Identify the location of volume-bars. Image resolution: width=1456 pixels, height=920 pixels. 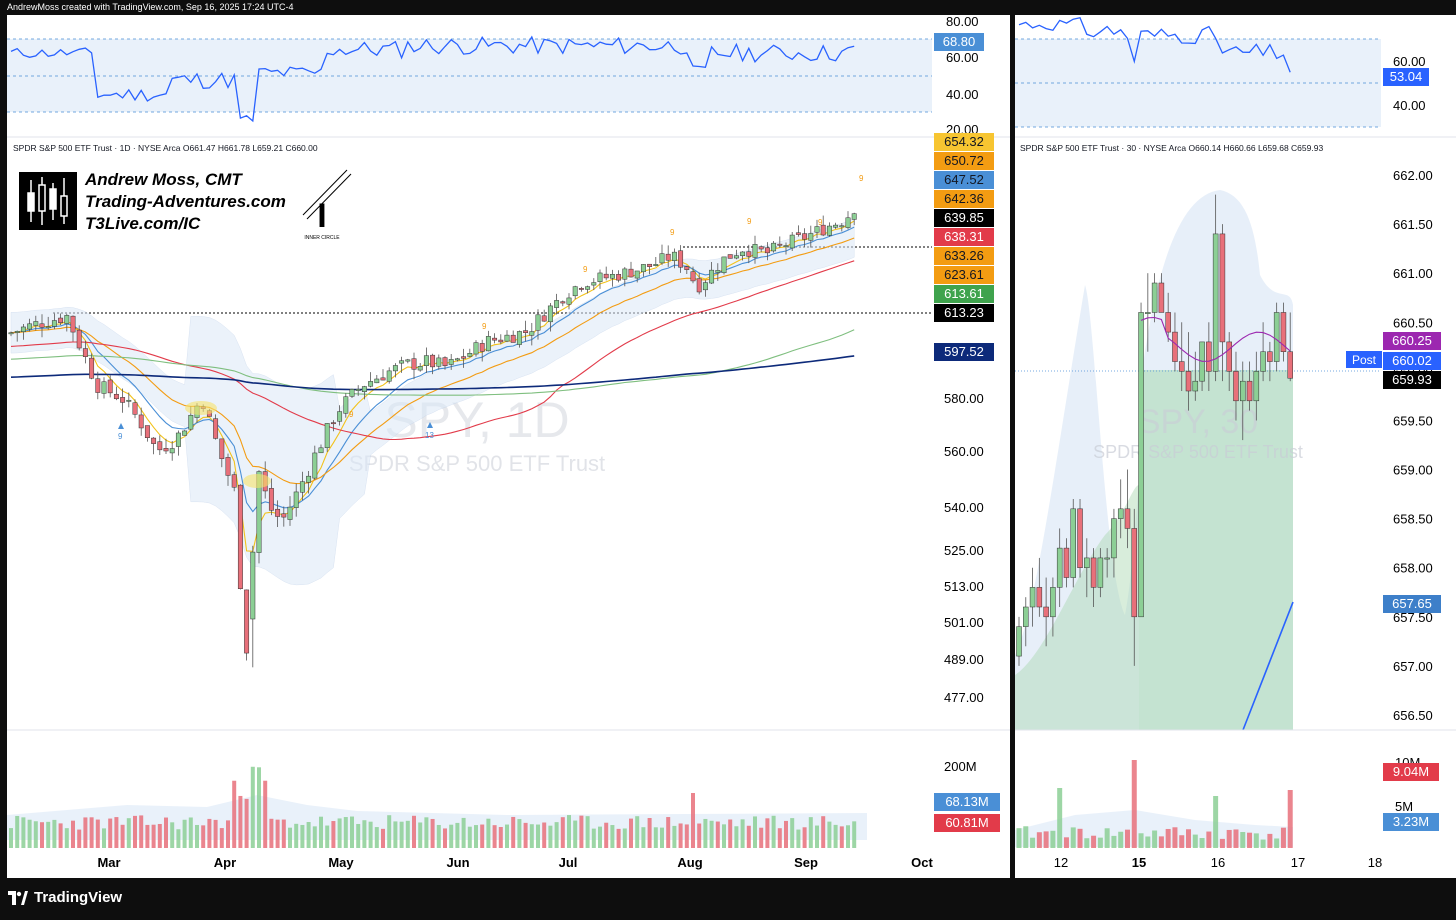
(437, 807).